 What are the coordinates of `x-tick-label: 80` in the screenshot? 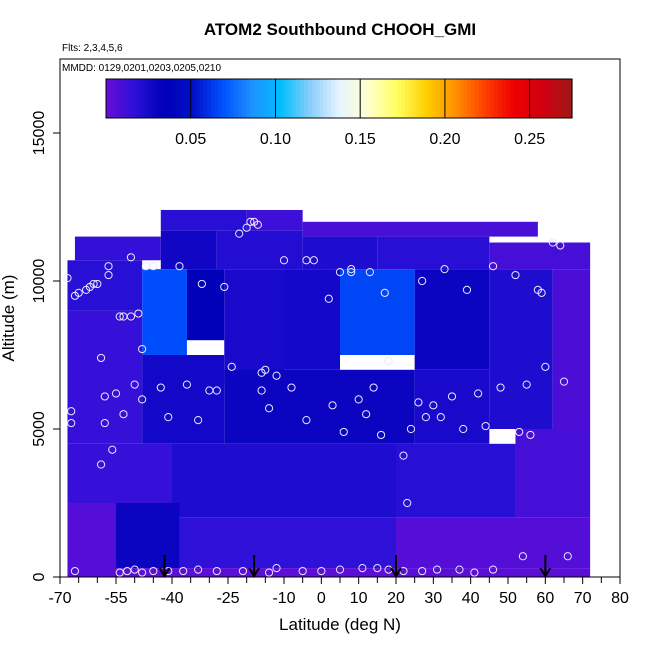 It's located at (620, 598).